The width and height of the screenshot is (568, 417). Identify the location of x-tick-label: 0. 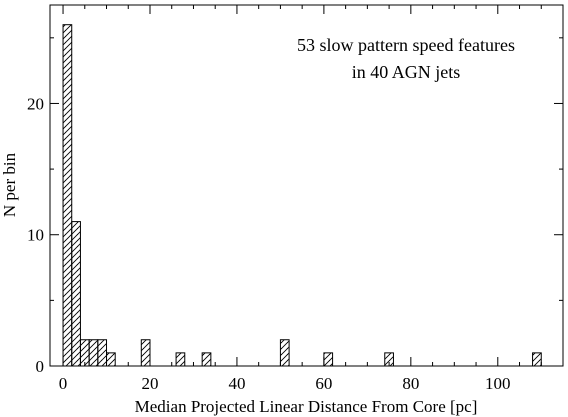
(63, 383).